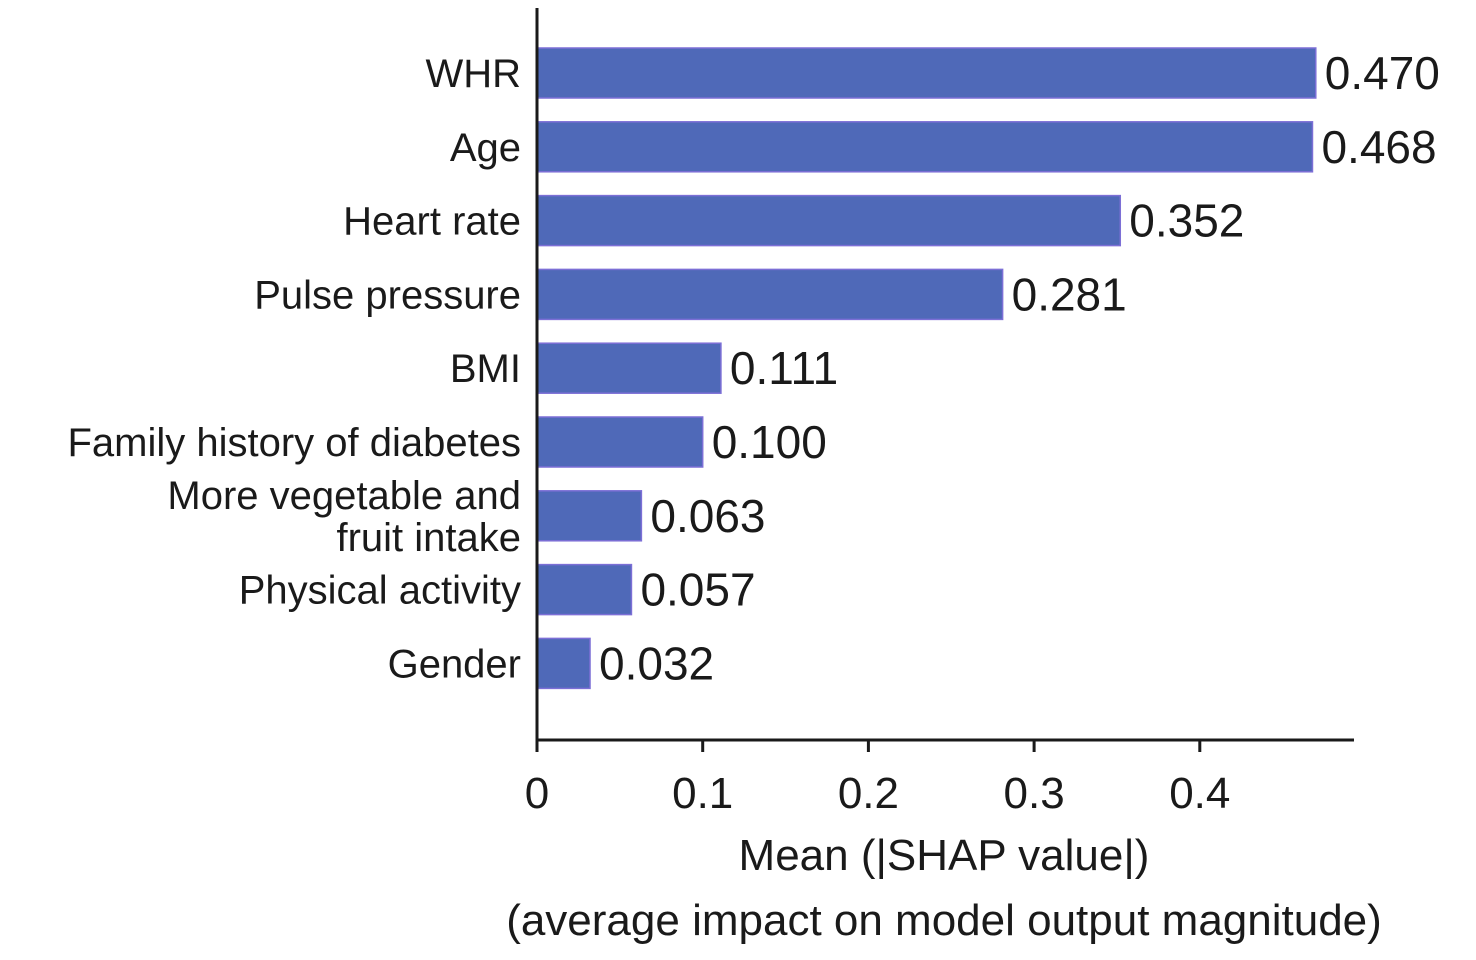 The width and height of the screenshot is (1476, 960). I want to click on category-label-7: Physical activity, so click(380, 591).